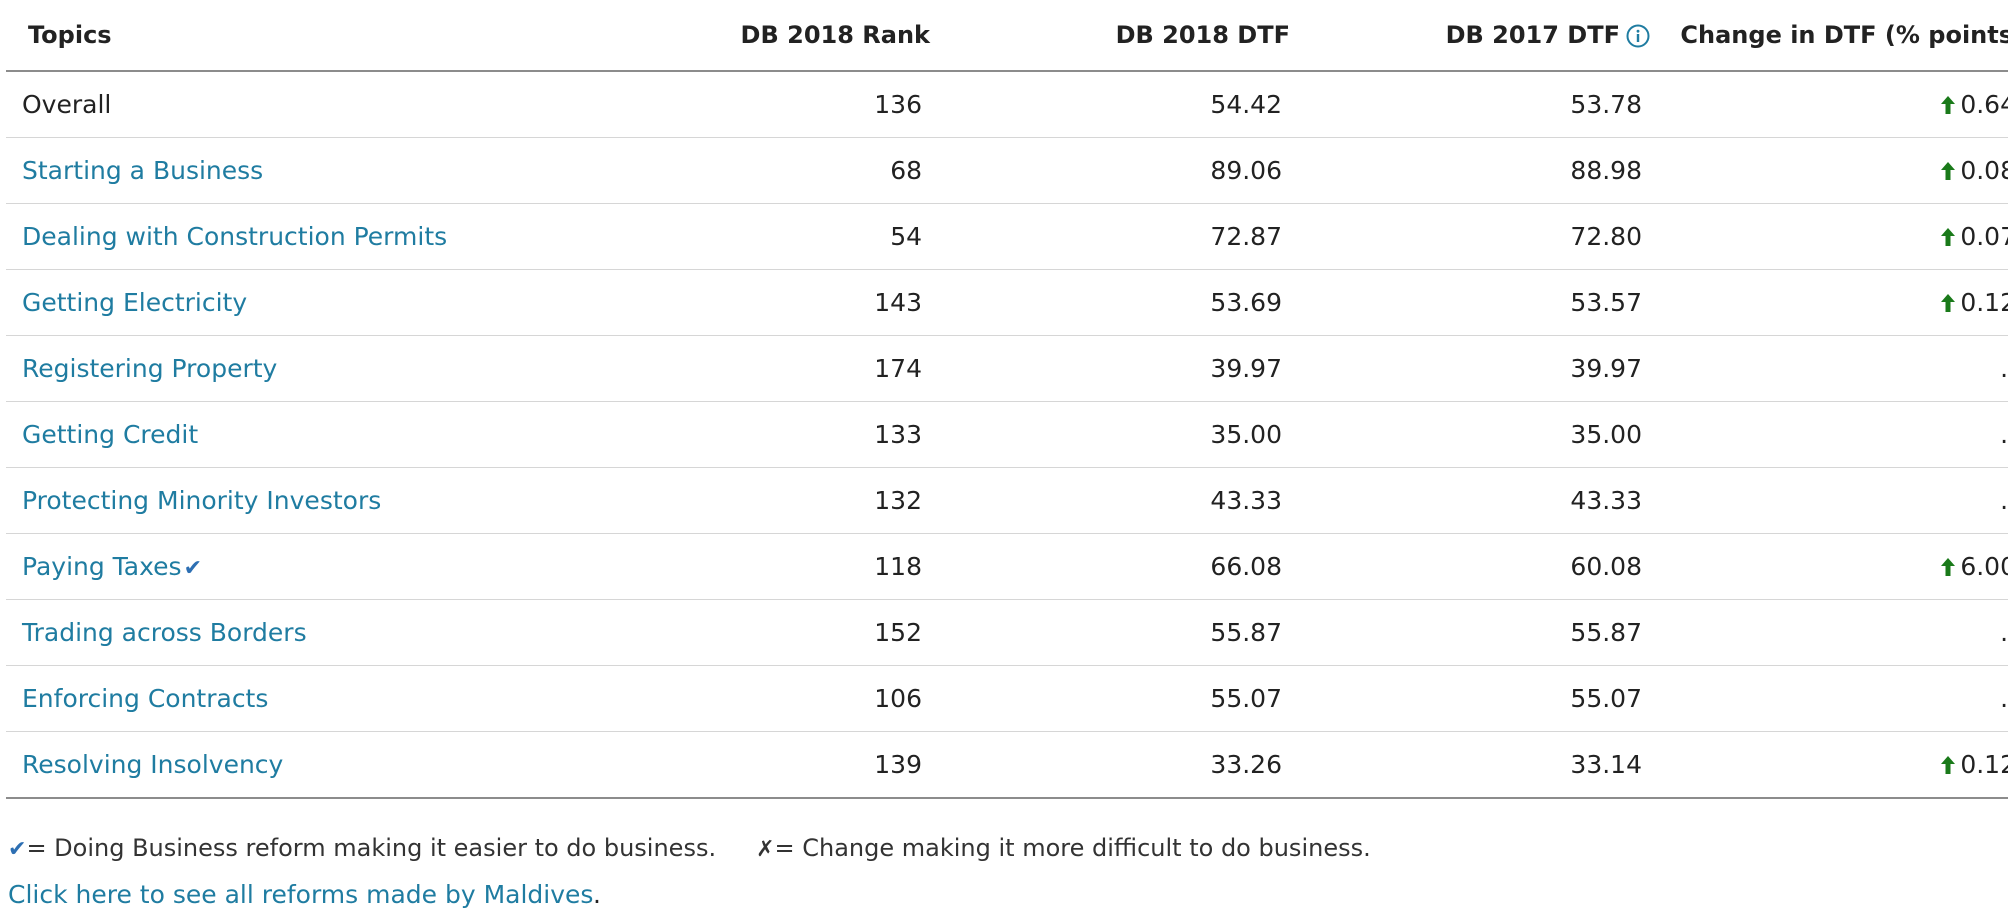 This screenshot has width=2008, height=924. Describe the element at coordinates (799, 170) in the screenshot. I see `rank-cell: 68` at that location.